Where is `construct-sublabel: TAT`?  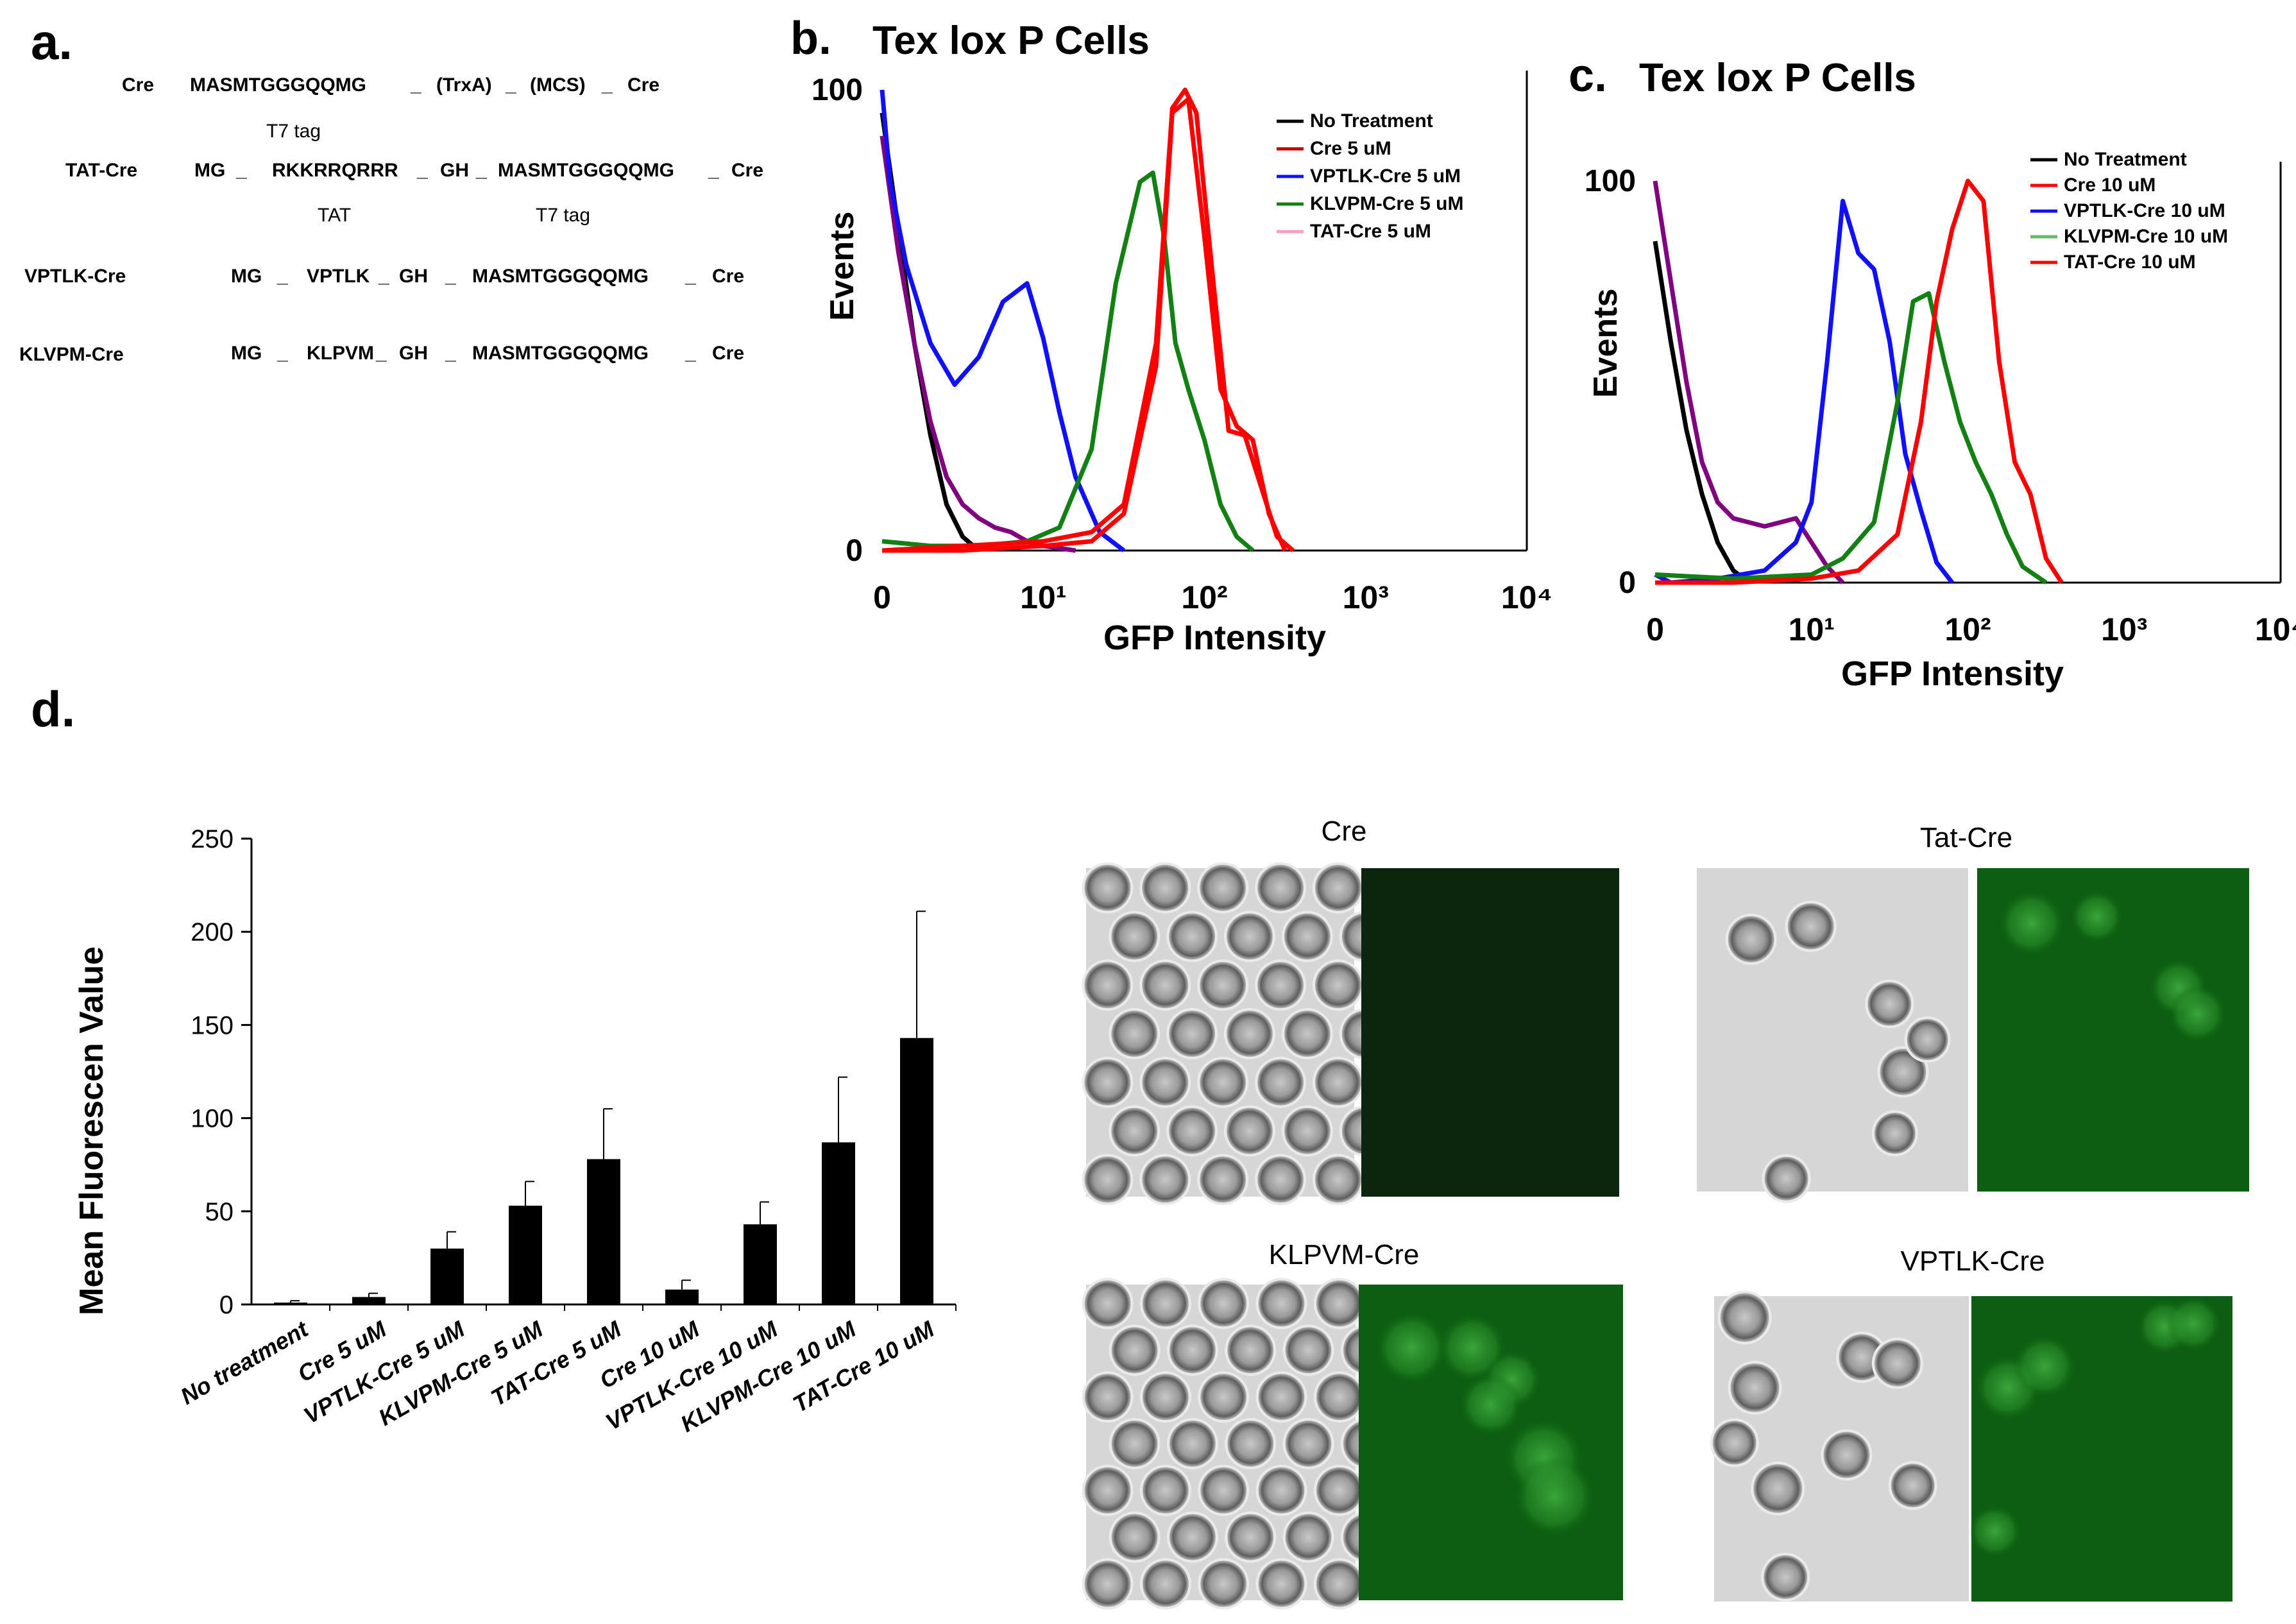
construct-sublabel: TAT is located at coordinates (335, 215).